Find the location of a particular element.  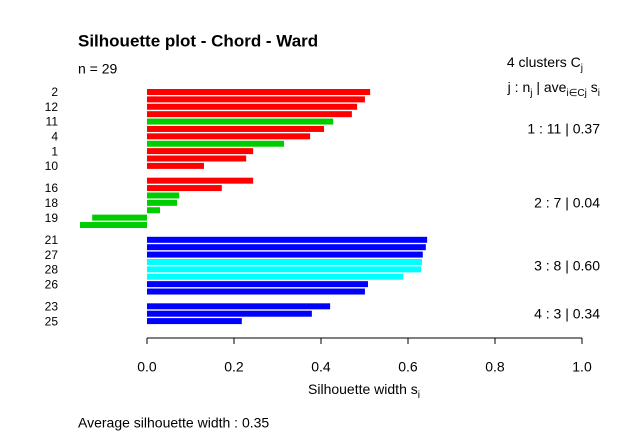

y-tick-label: 10 is located at coordinates (52, 166).